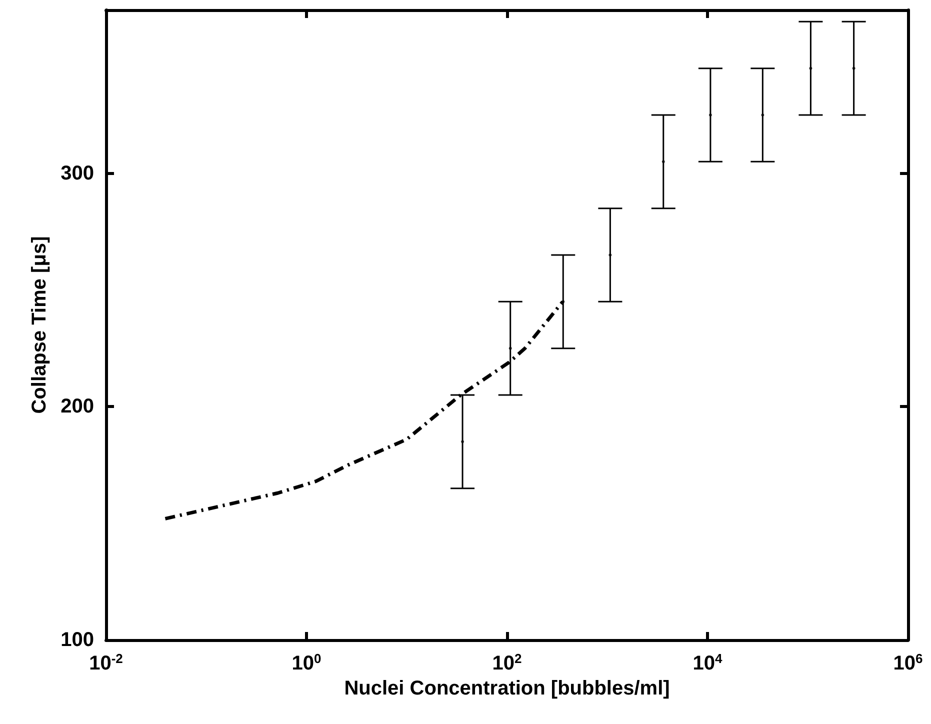  I want to click on x-axis-title: Nuclei Concentration [bubbles/ml], so click(507, 688).